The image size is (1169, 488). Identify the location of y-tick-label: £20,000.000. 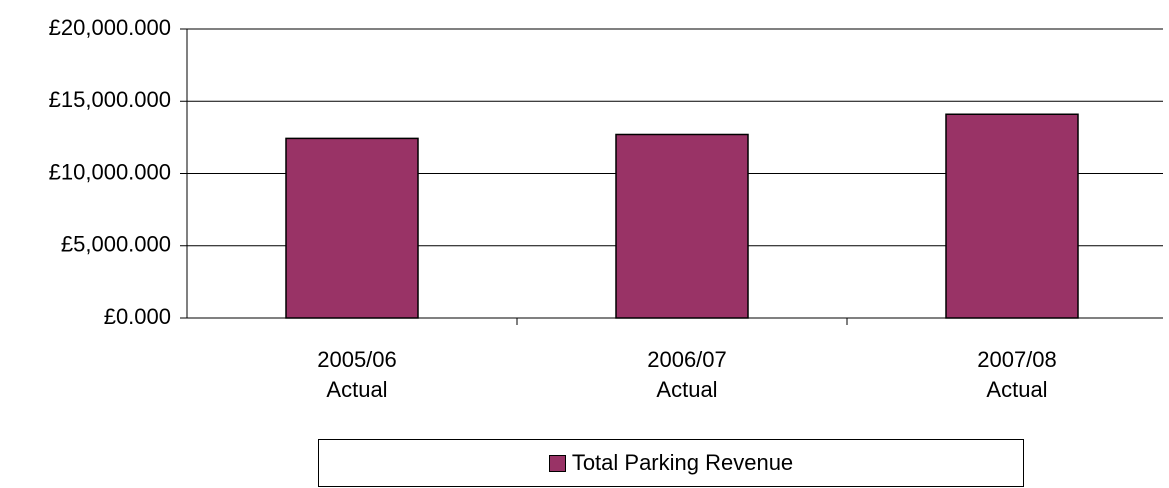
(110, 27).